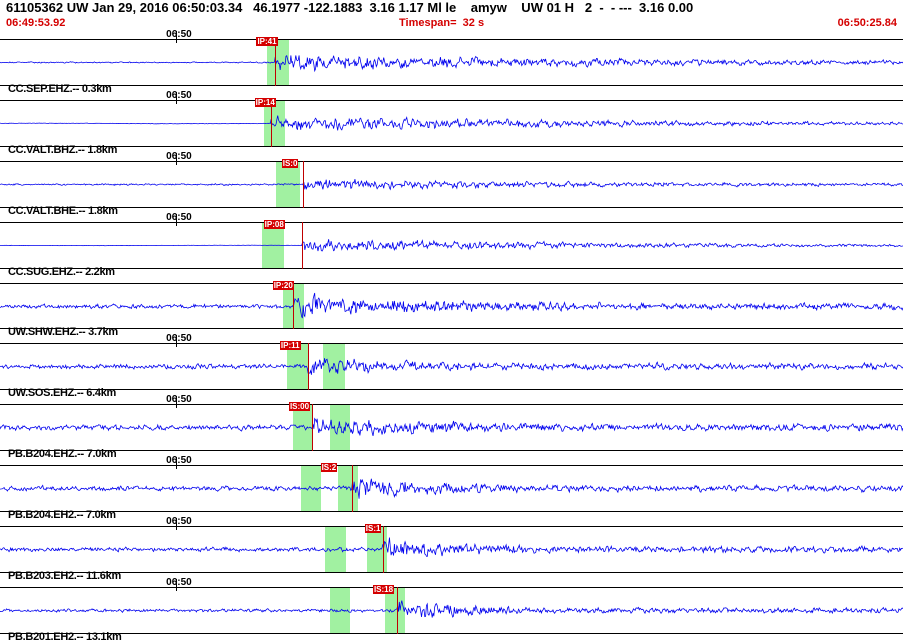 The height and width of the screenshot is (643, 903). Describe the element at coordinates (62, 393) in the screenshot. I see `station-label: UW.SOS.EHZ.-- 6.4km` at that location.